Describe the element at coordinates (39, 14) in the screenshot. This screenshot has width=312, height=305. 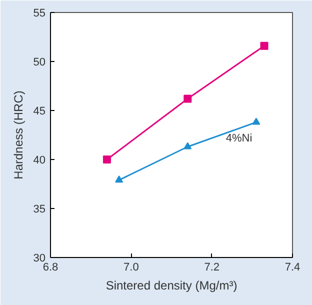
I see `y-tick-label: 55` at that location.